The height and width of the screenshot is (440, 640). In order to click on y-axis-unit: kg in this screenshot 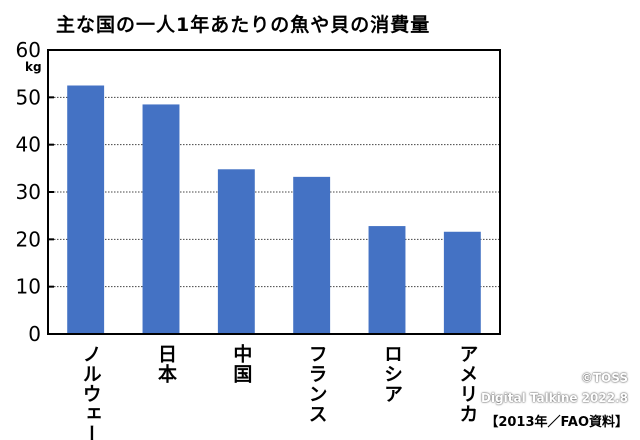, I will do `click(33, 67)`.